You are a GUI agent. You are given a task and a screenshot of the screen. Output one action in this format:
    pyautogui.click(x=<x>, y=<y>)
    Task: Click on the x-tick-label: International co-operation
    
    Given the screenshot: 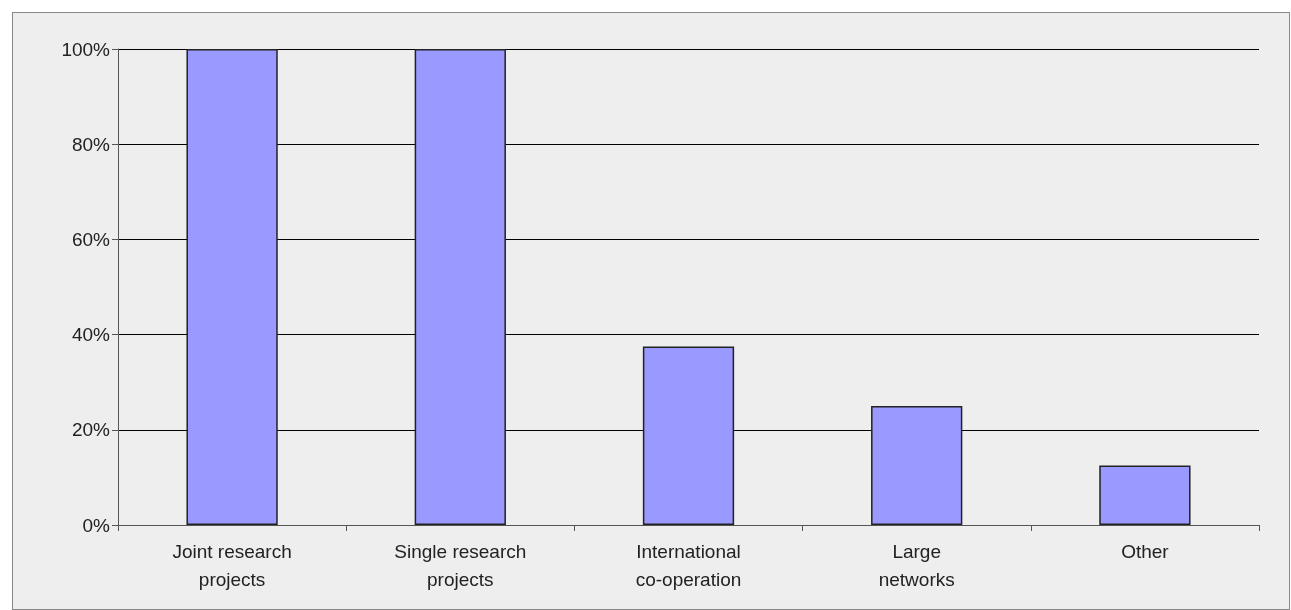 What is the action you would take?
    pyautogui.click(x=688, y=565)
    